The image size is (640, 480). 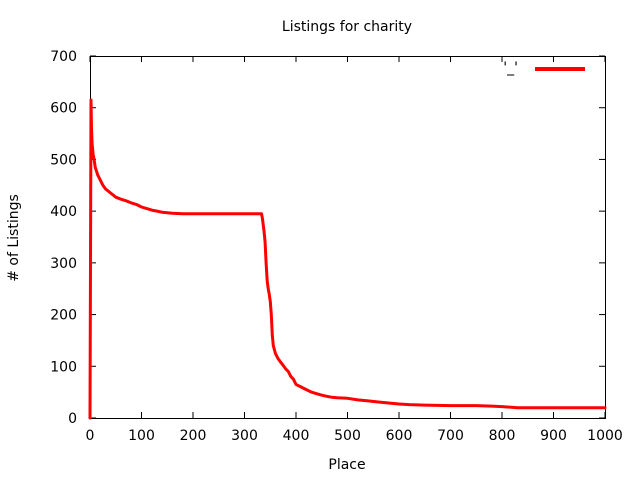 What do you see at coordinates (63, 109) in the screenshot?
I see `y-tick-label-6: 600` at bounding box center [63, 109].